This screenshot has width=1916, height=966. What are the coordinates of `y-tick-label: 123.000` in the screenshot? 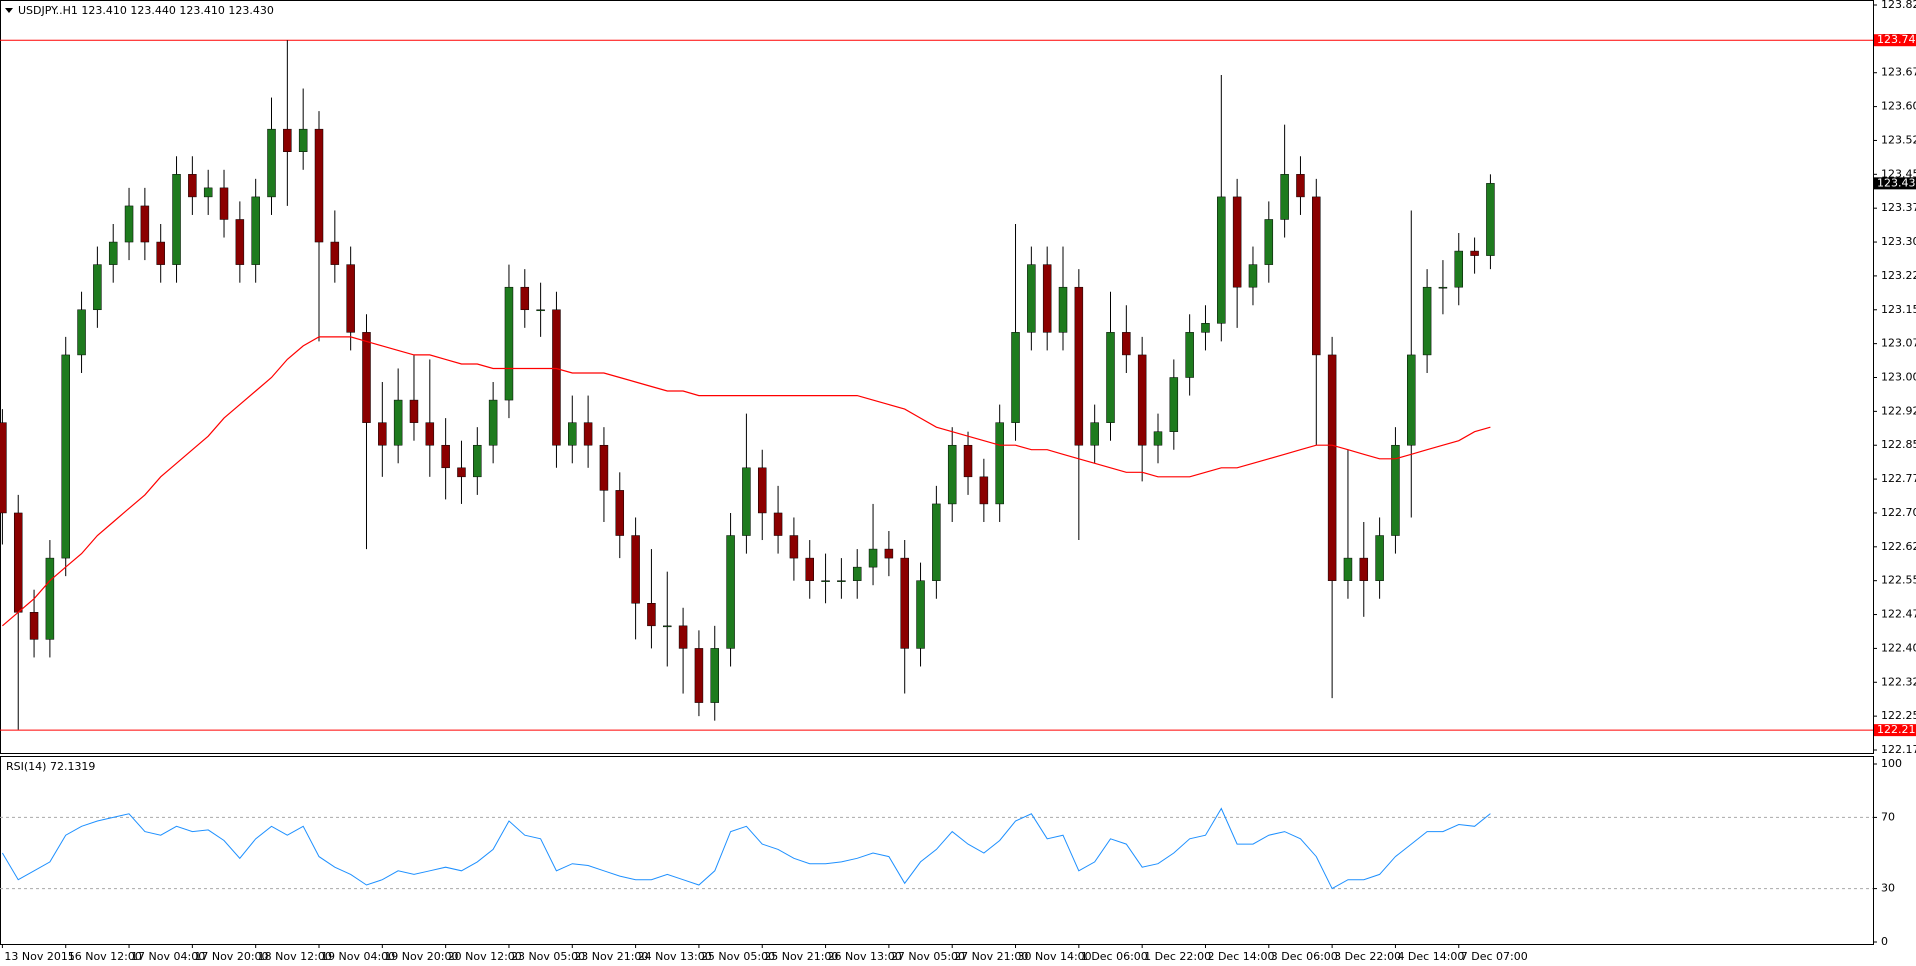 It's located at (1898, 377).